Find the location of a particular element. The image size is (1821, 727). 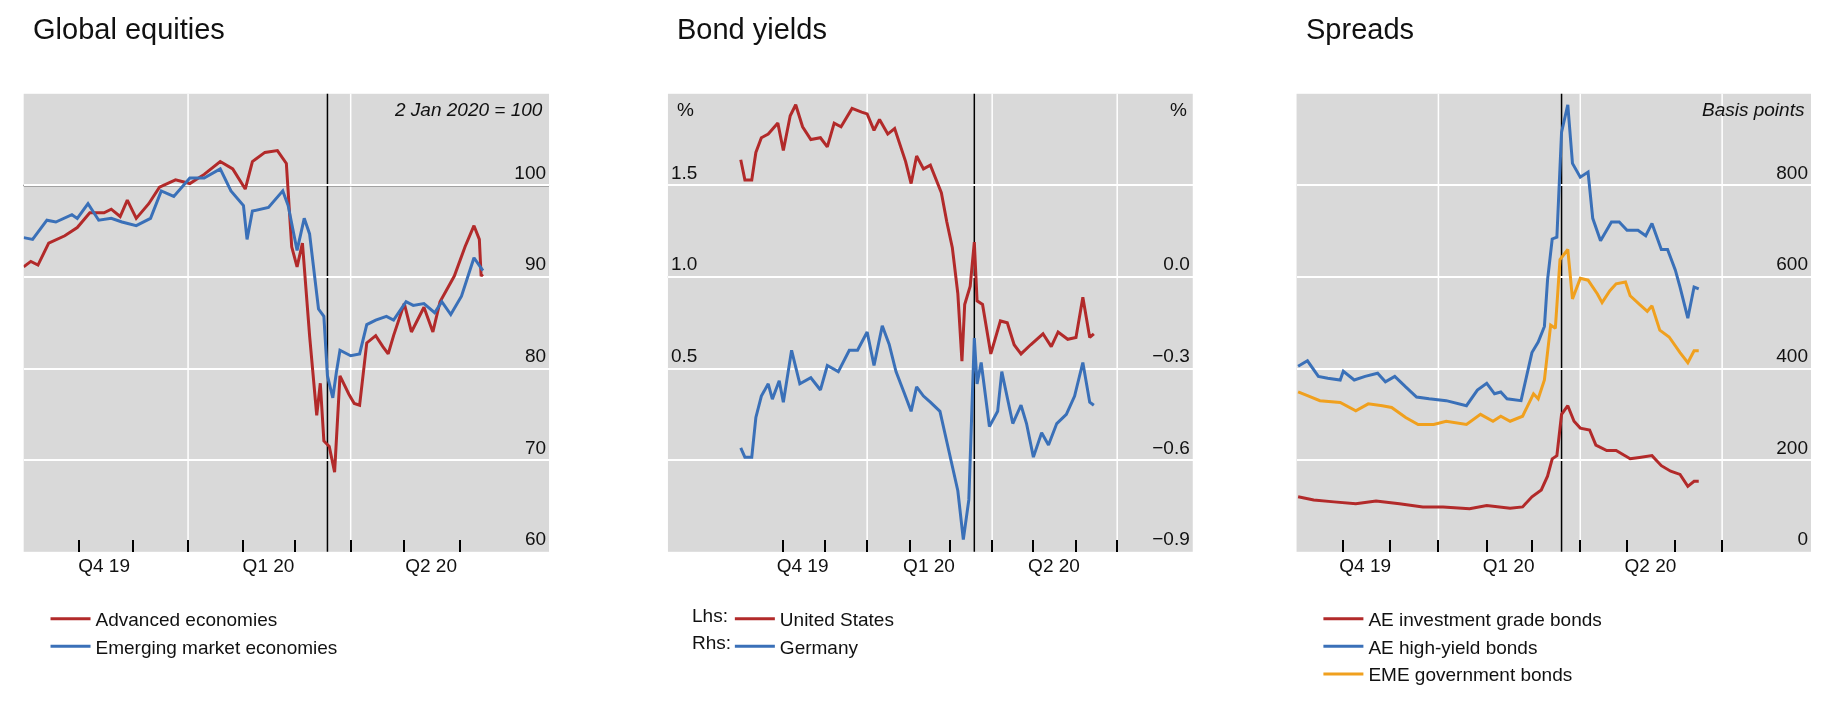

y-axis-title: 2 Jan 2020 = 100 is located at coordinates (468, 109).